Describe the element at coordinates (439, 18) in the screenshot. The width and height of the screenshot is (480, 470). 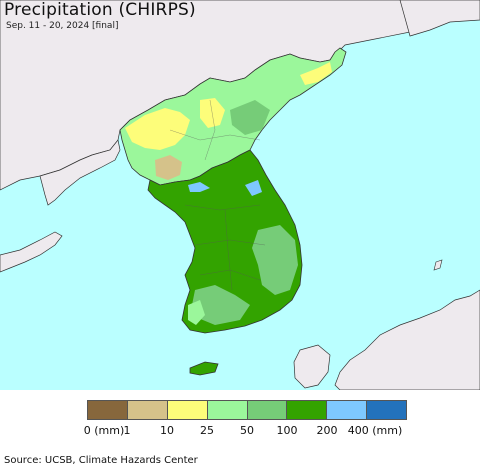
I see `russia-coast` at that location.